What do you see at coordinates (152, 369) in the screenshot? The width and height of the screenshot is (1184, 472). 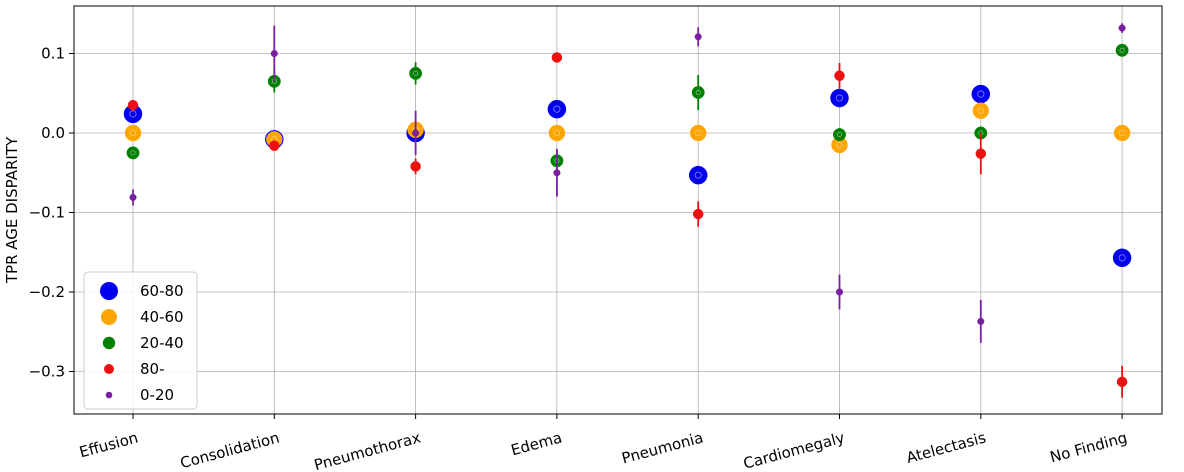 I see `legend-label-80-: 80-` at bounding box center [152, 369].